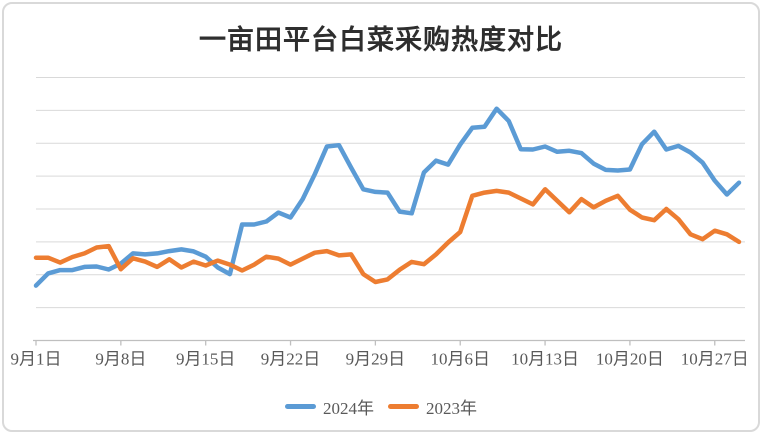  What do you see at coordinates (291, 359) in the screenshot?
I see `x-axis-label: 9月22日` at bounding box center [291, 359].